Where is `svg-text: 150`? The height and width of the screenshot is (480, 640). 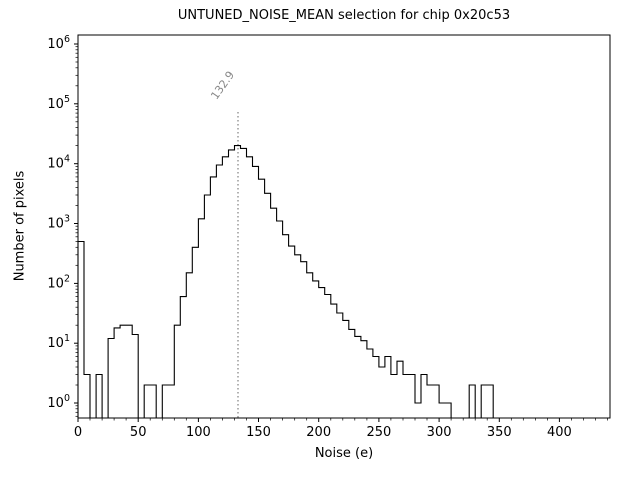 svg-text: 150 is located at coordinates (258, 432).